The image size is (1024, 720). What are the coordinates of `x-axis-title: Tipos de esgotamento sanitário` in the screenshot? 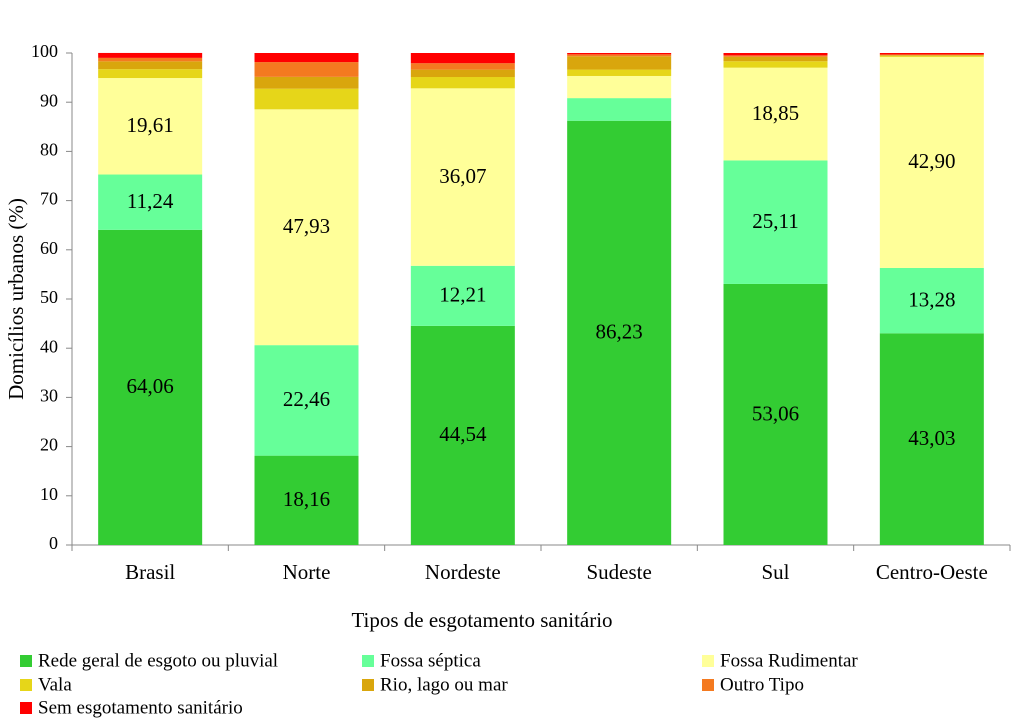 It's located at (481, 620).